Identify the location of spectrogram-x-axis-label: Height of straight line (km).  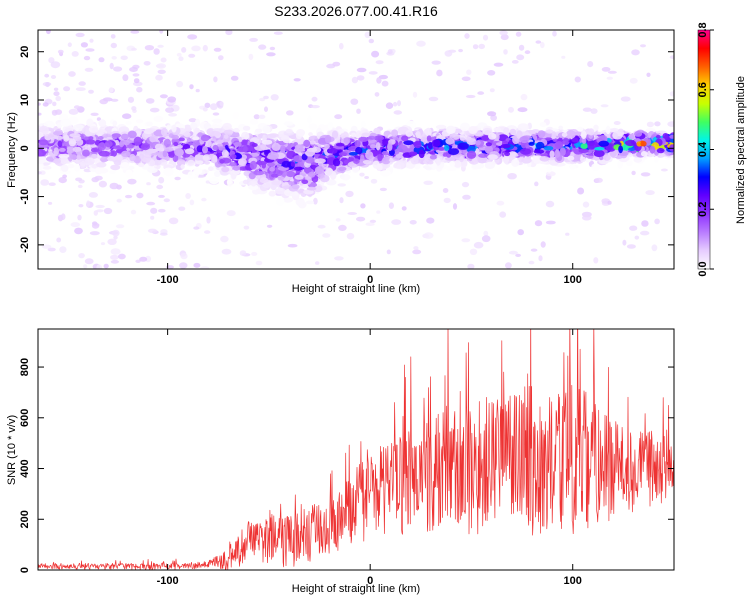
(356, 289).